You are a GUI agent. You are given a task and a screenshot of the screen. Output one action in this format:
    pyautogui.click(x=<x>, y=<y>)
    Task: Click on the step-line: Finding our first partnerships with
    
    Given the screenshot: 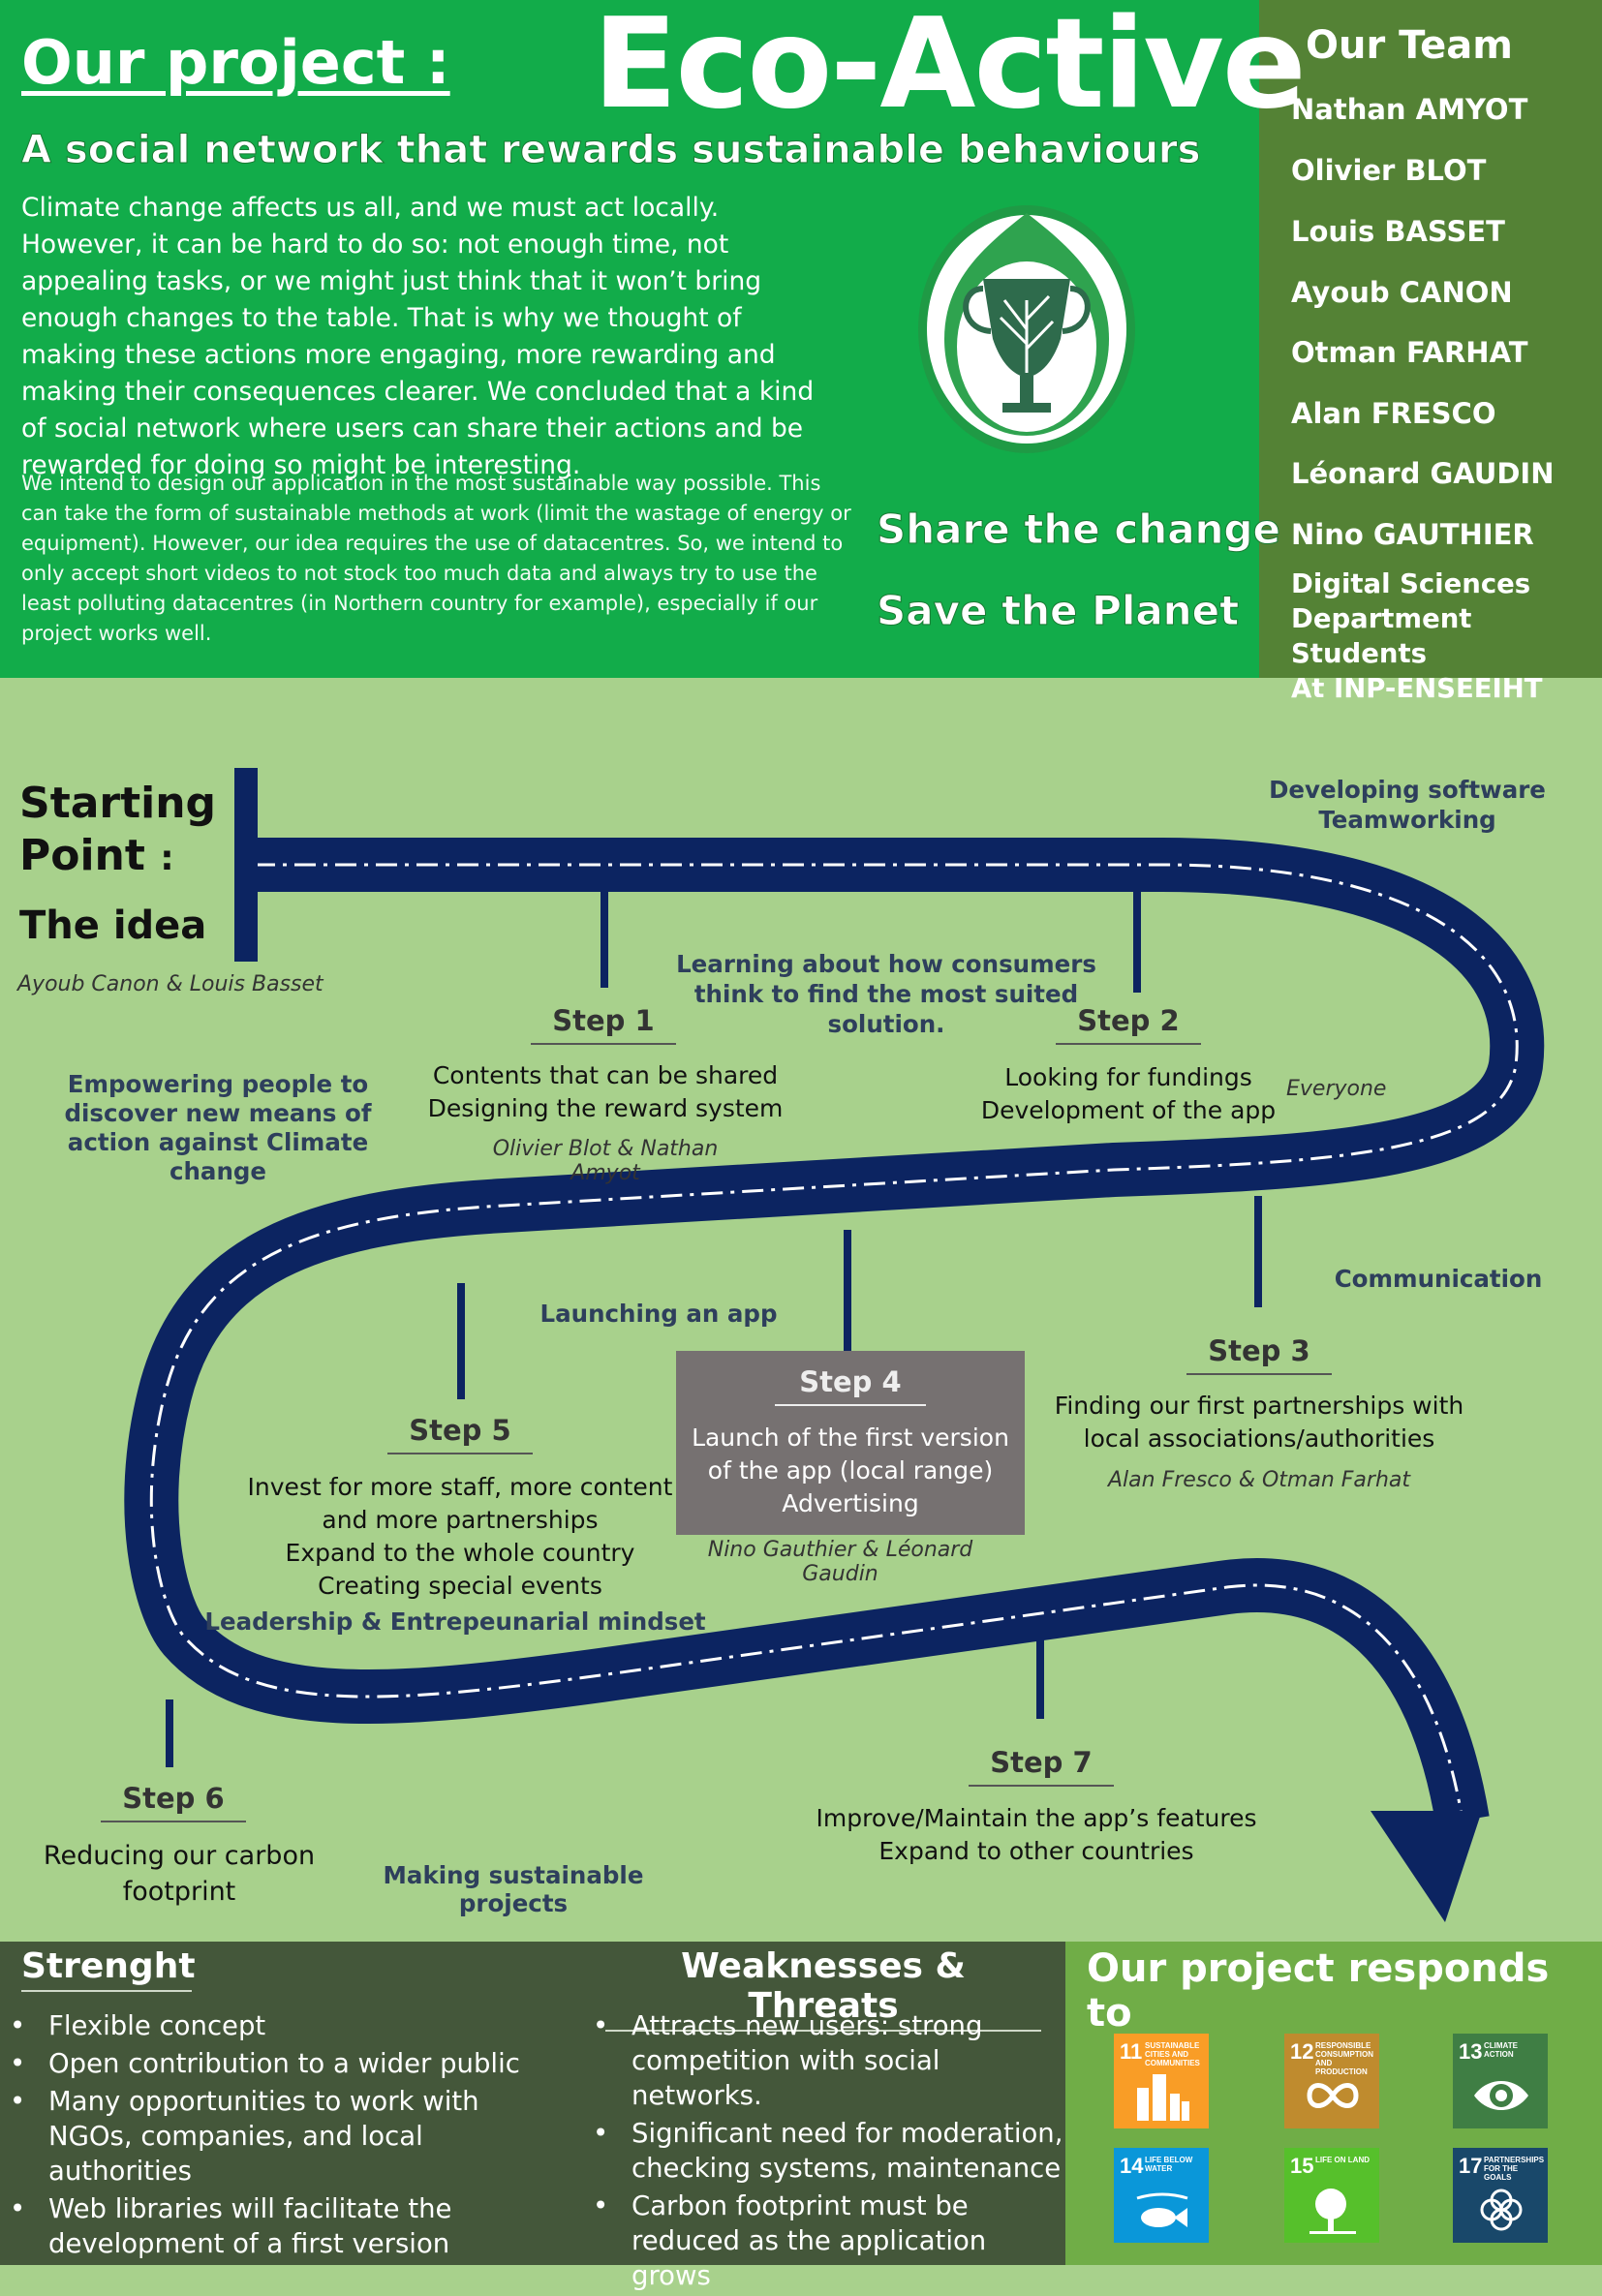 What is the action you would take?
    pyautogui.click(x=1259, y=1406)
    